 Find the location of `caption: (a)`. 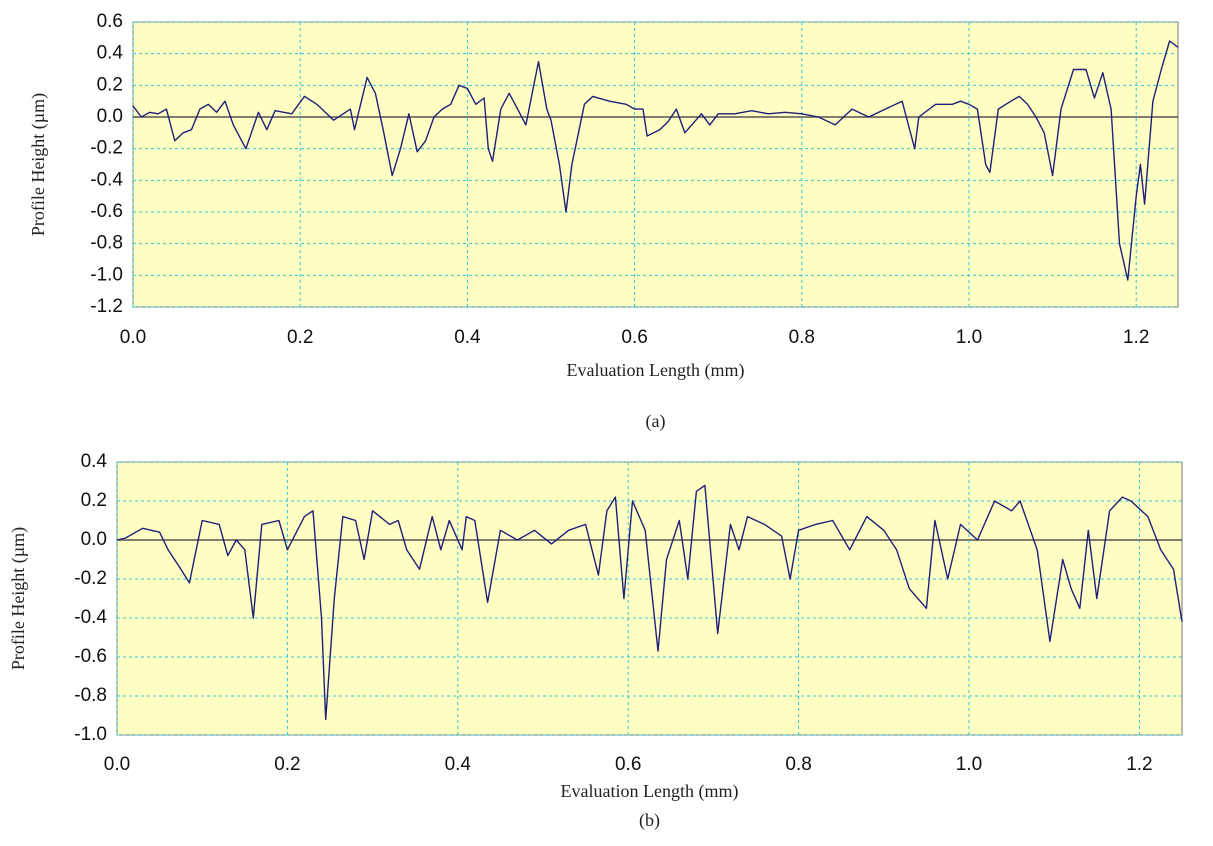

caption: (a) is located at coordinates (656, 421).